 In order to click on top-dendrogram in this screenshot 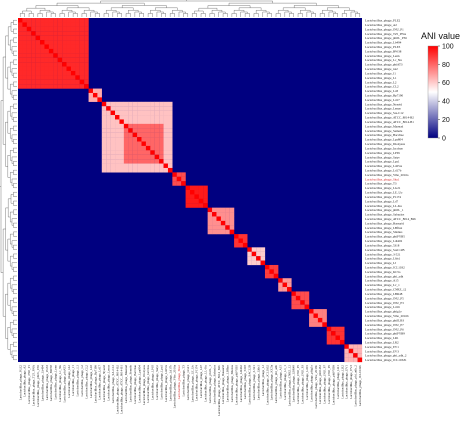, I will do `click(190, 8)`.